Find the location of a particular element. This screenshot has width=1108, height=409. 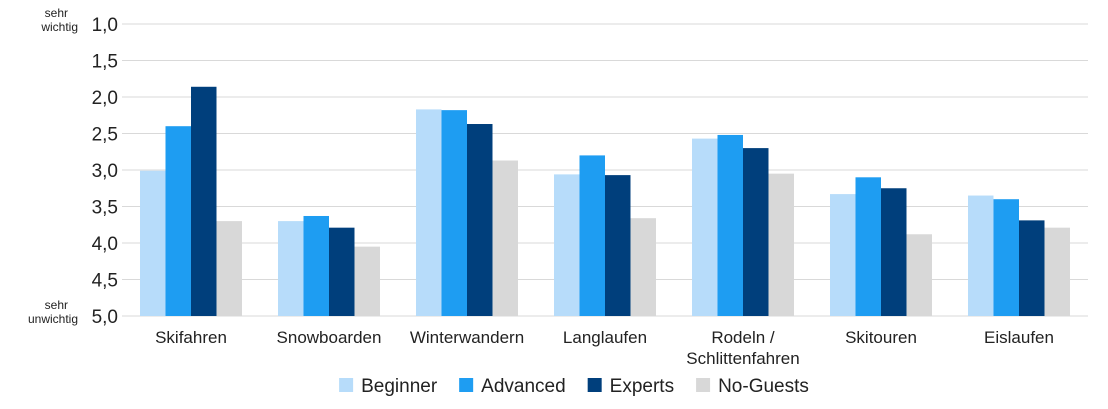

legend: Beginner Advanced Experts No-Guests is located at coordinates (574, 386).